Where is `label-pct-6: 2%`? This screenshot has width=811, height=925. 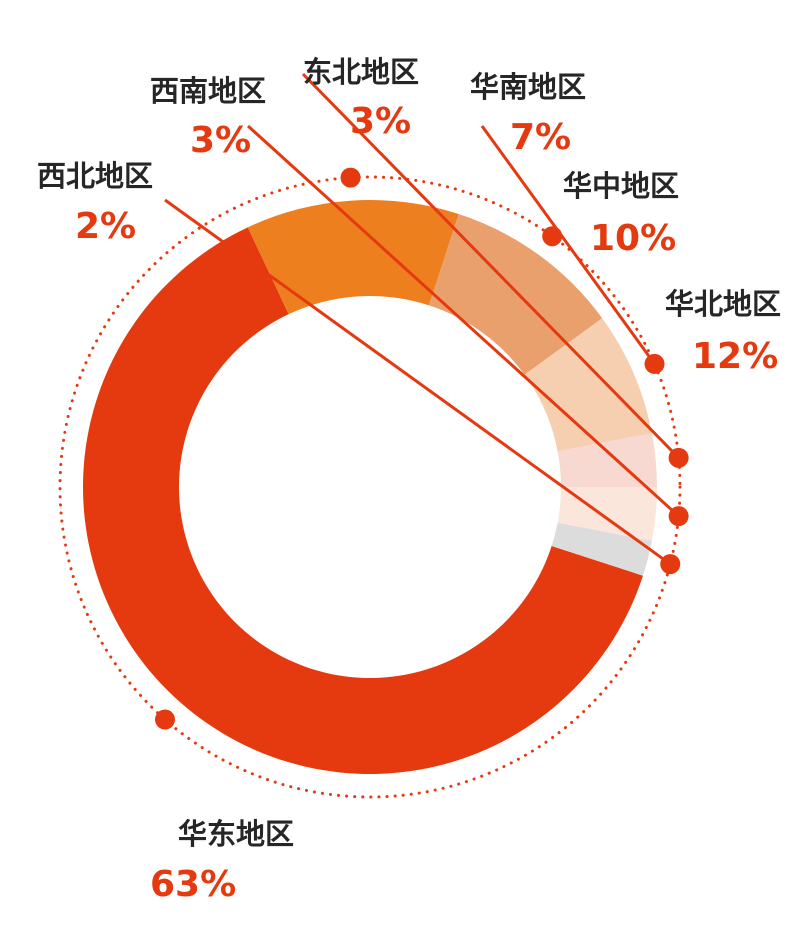 label-pct-6: 2% is located at coordinates (105, 226).